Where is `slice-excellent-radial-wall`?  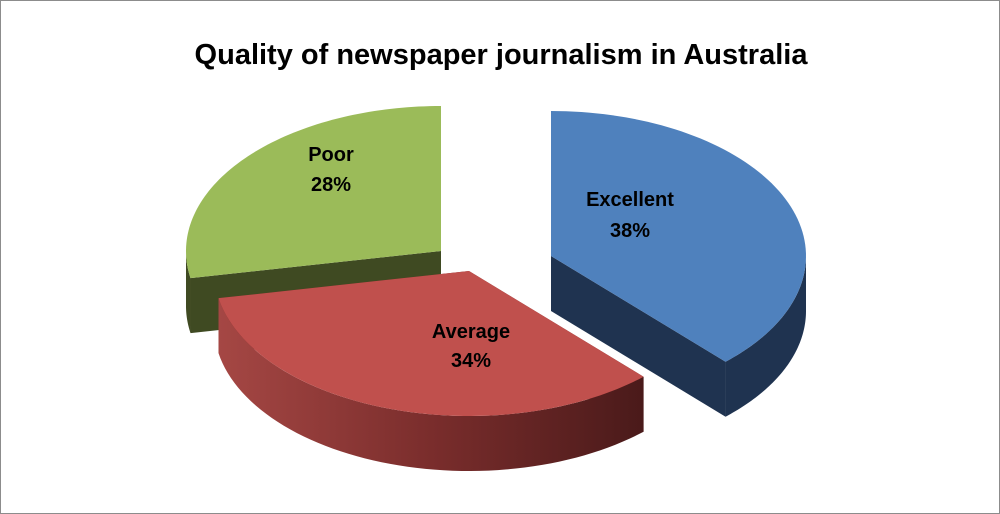 slice-excellent-radial-wall is located at coordinates (638, 336).